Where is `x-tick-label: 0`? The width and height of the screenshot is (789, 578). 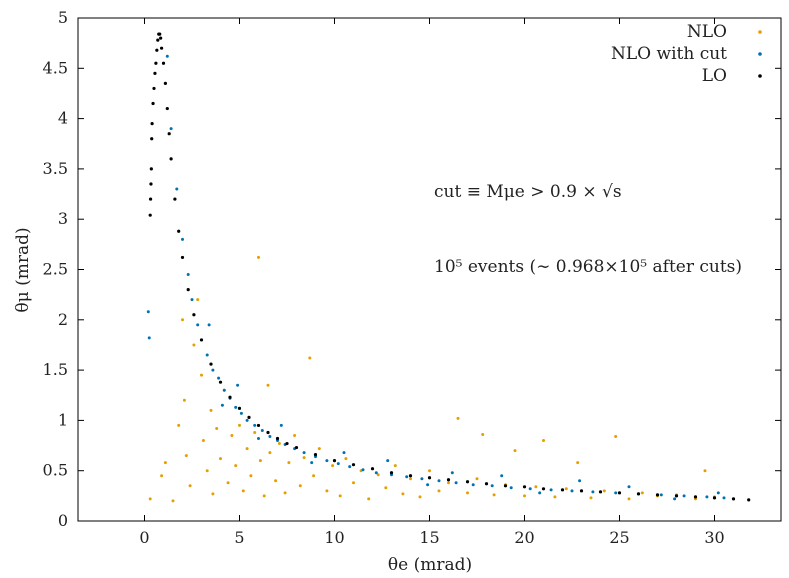 x-tick-label: 0 is located at coordinates (144, 537).